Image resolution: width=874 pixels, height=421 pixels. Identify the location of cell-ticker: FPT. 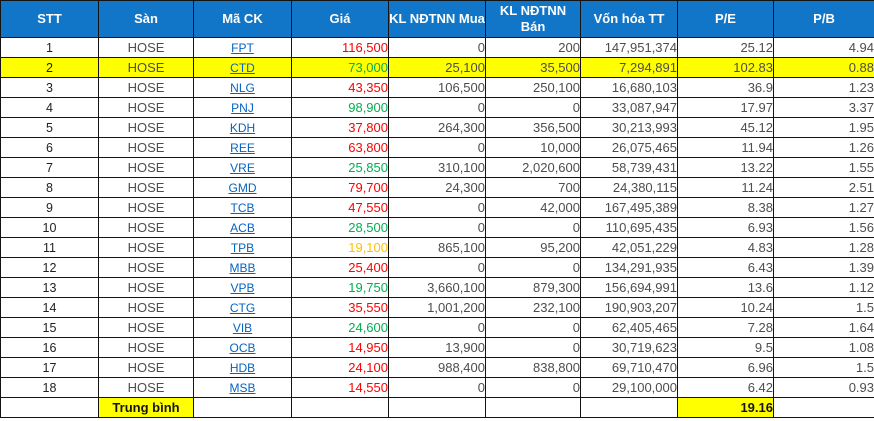
(242, 47).